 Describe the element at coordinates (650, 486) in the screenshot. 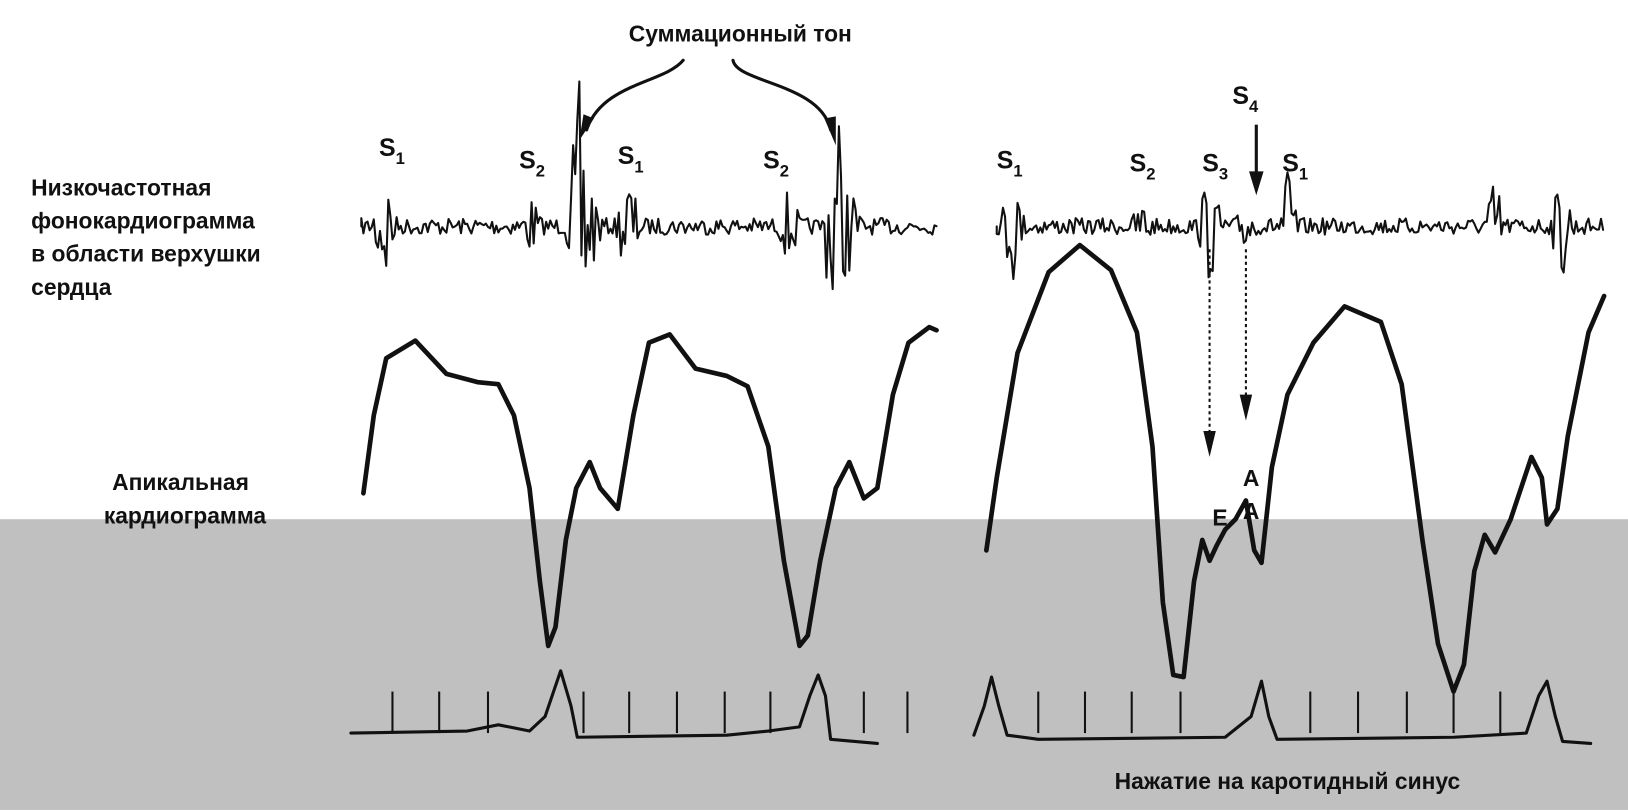

I see `apex-trace` at that location.